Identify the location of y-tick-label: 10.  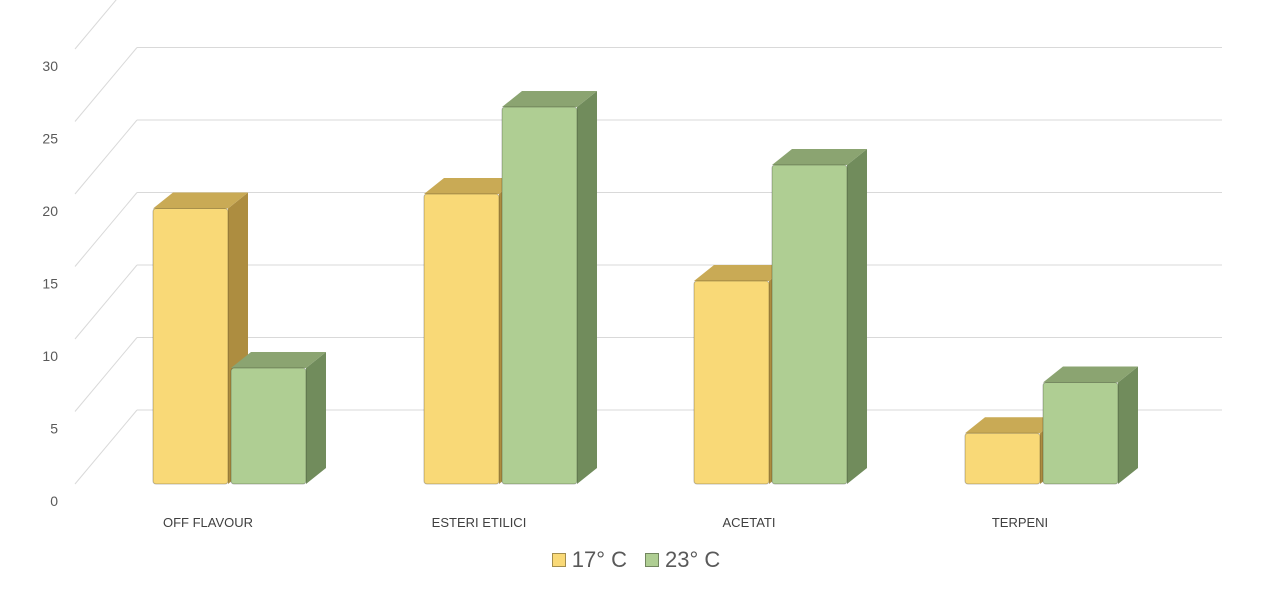
(50, 356).